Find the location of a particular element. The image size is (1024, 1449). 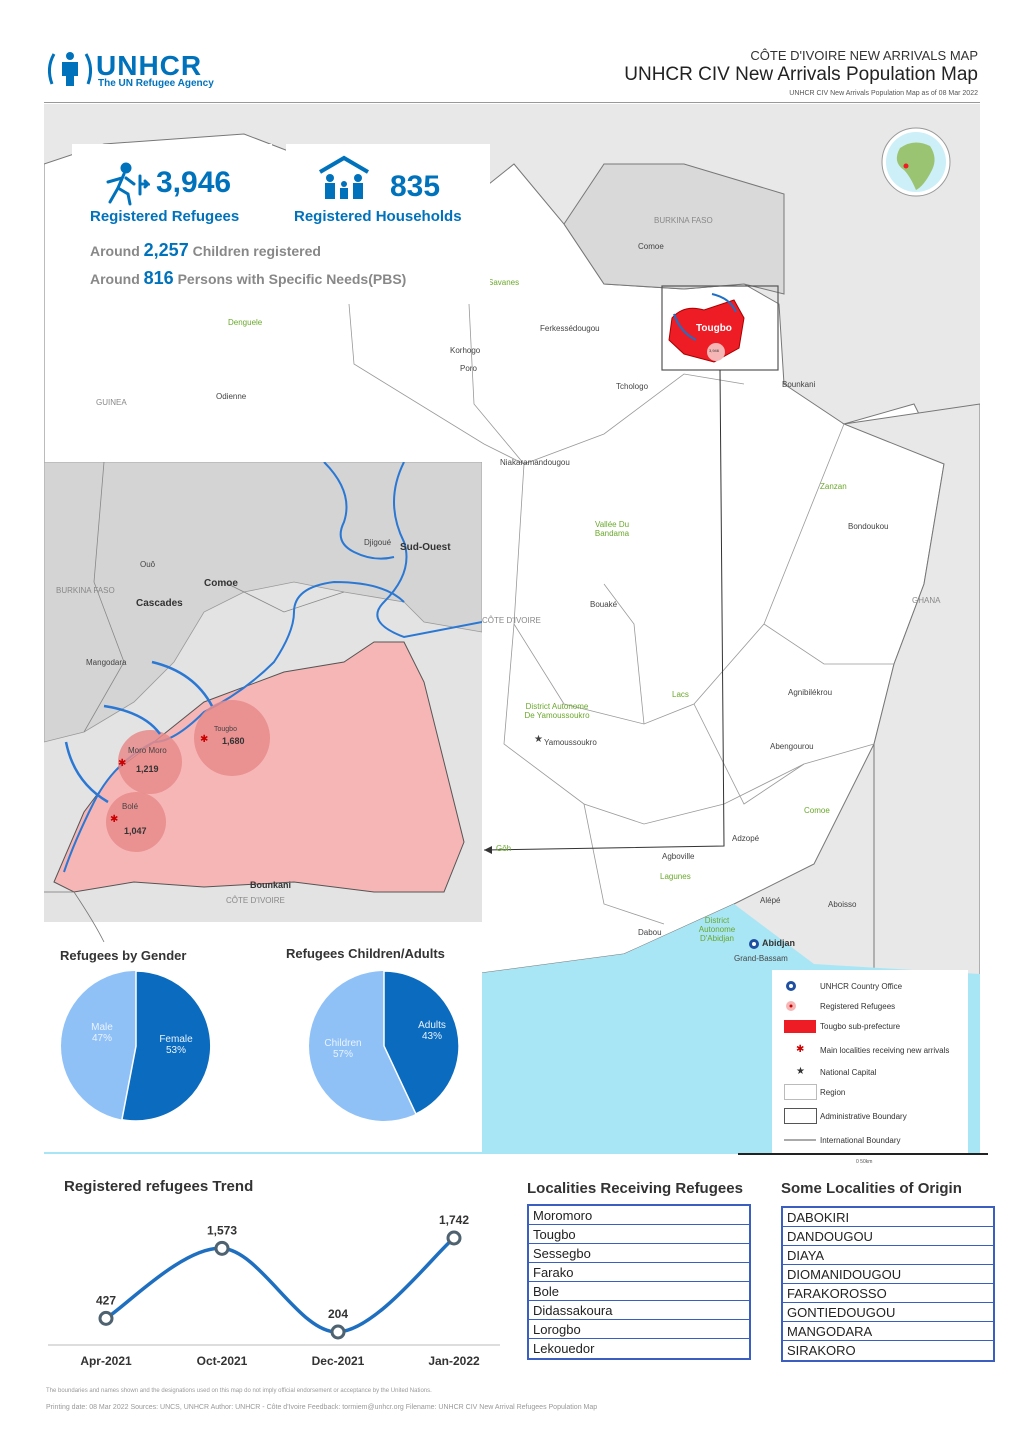

label-agnibilekrou: Agnibilékrou is located at coordinates (810, 692).